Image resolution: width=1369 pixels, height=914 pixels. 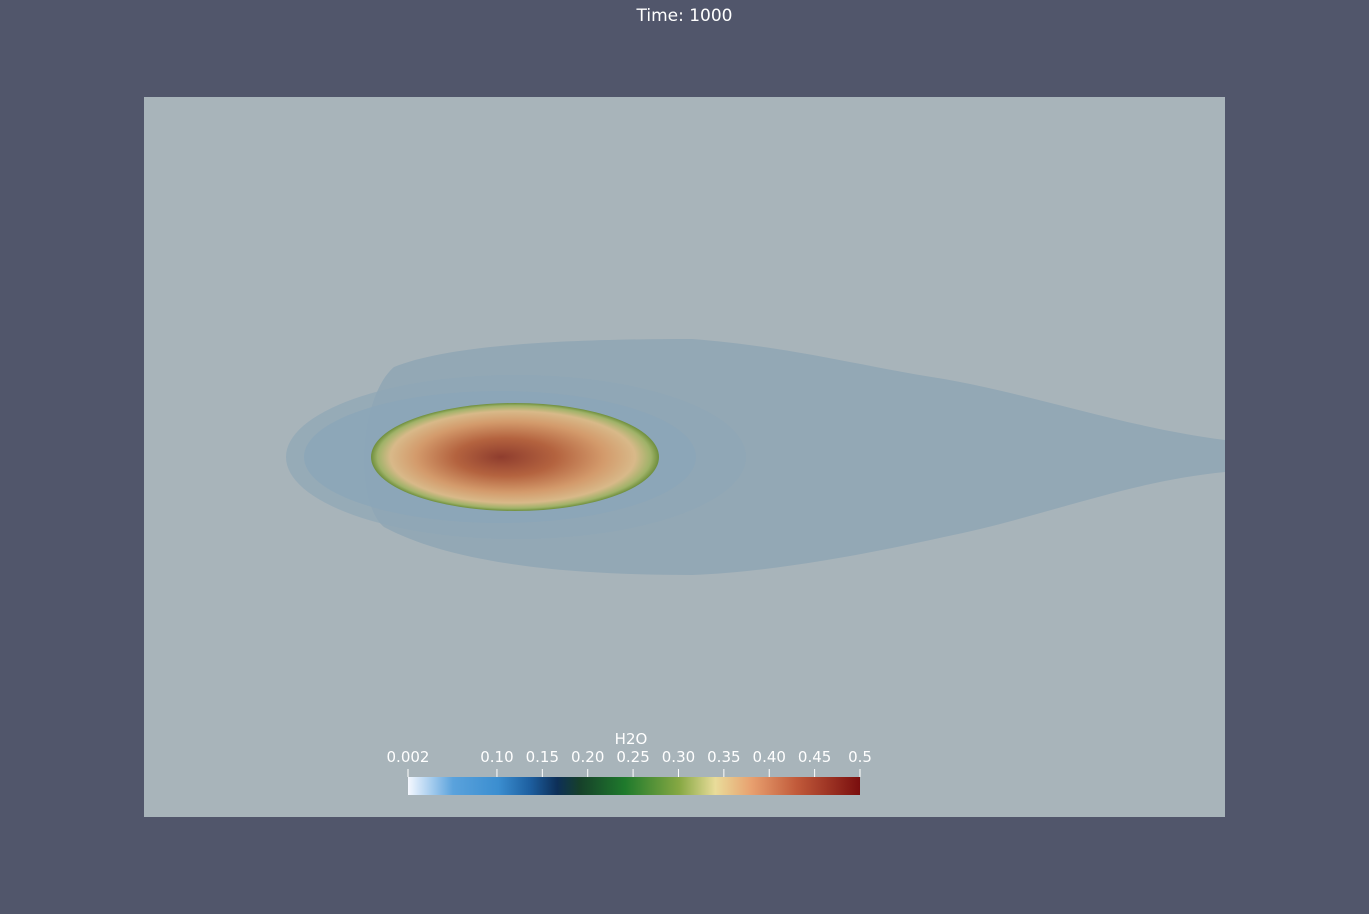 What do you see at coordinates (769, 757) in the screenshot?
I see `colorbar-tick-label: 0.40` at bounding box center [769, 757].